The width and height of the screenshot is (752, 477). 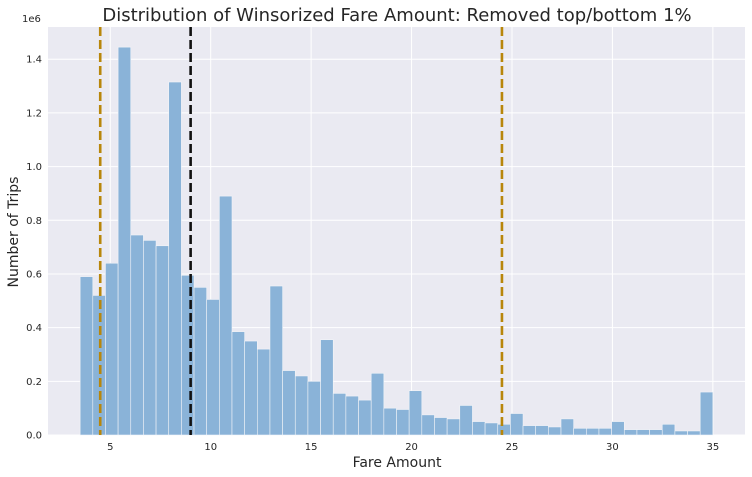 What do you see at coordinates (712, 447) in the screenshot?
I see `x-tick-label: 35` at bounding box center [712, 447].